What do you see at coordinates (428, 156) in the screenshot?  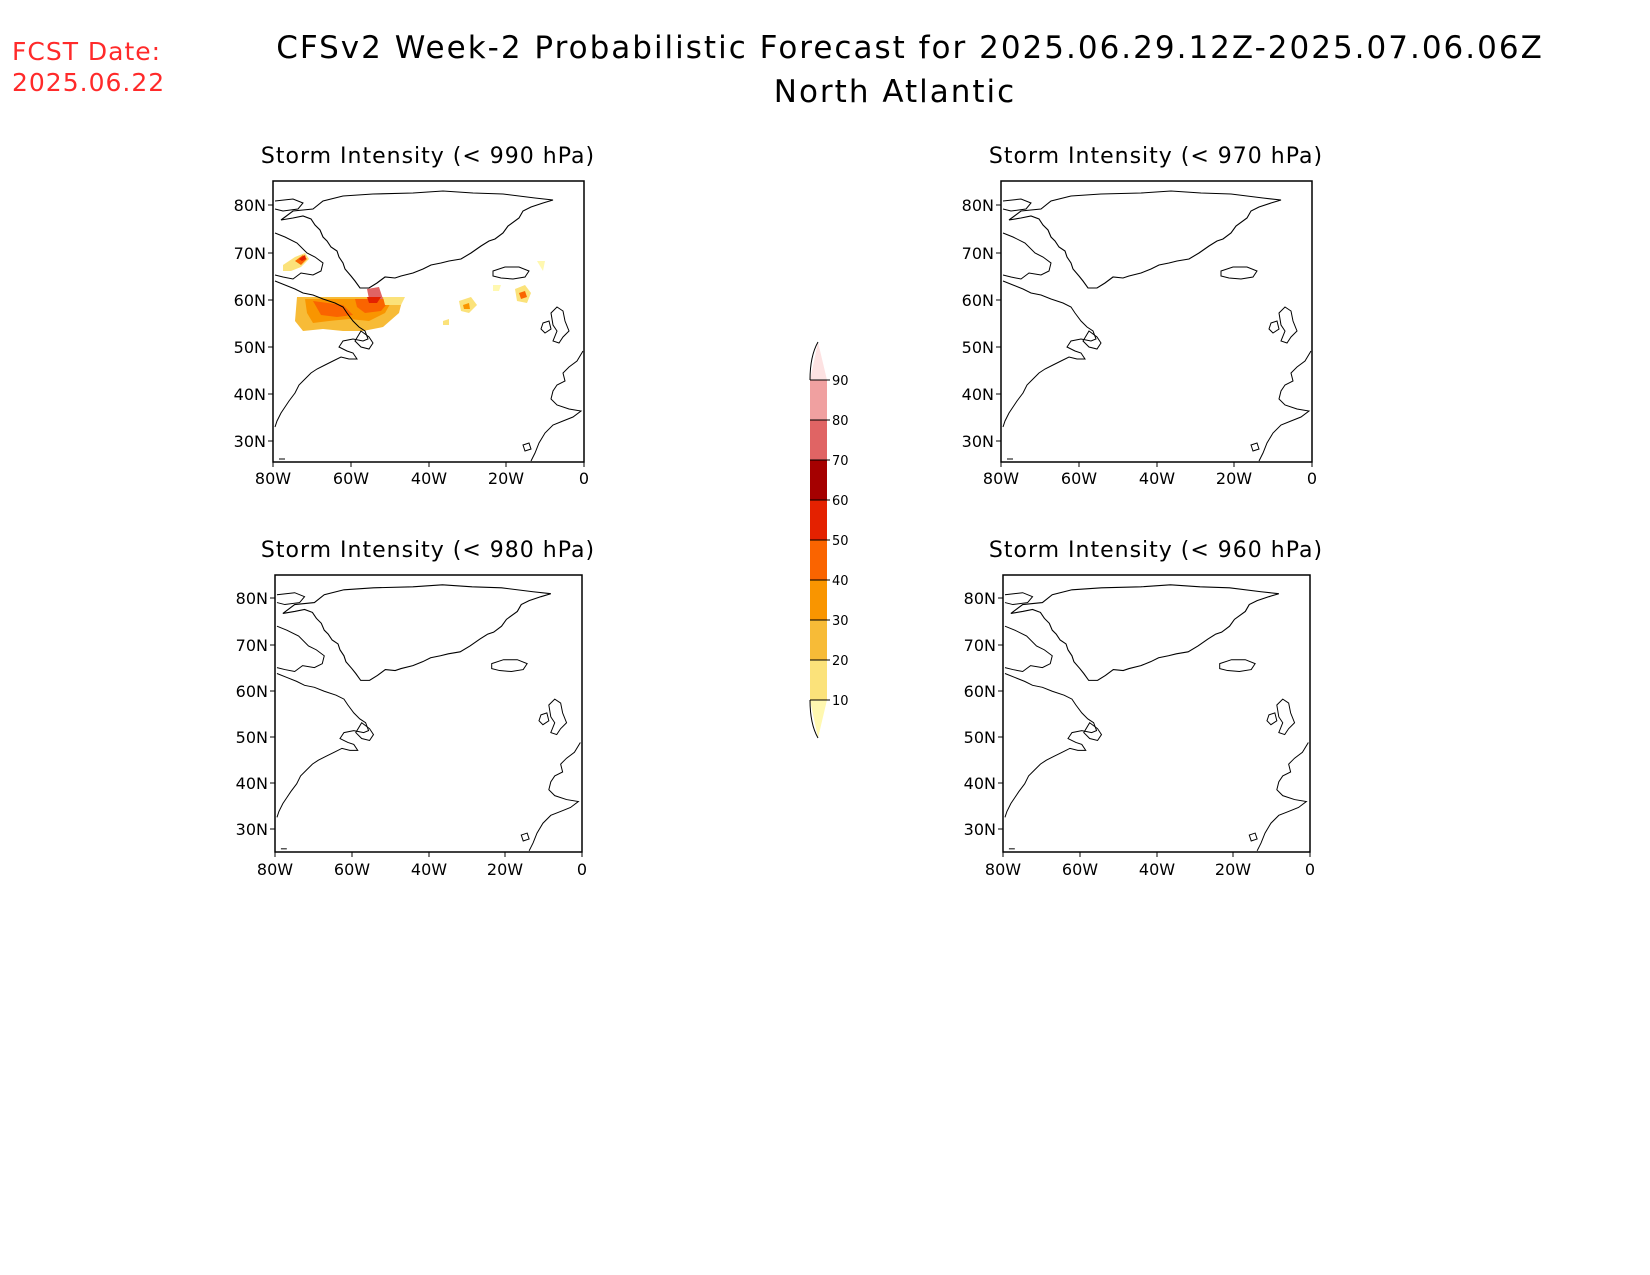 I see `panel-title-990: Storm Intensity (< 990 hPa)` at bounding box center [428, 156].